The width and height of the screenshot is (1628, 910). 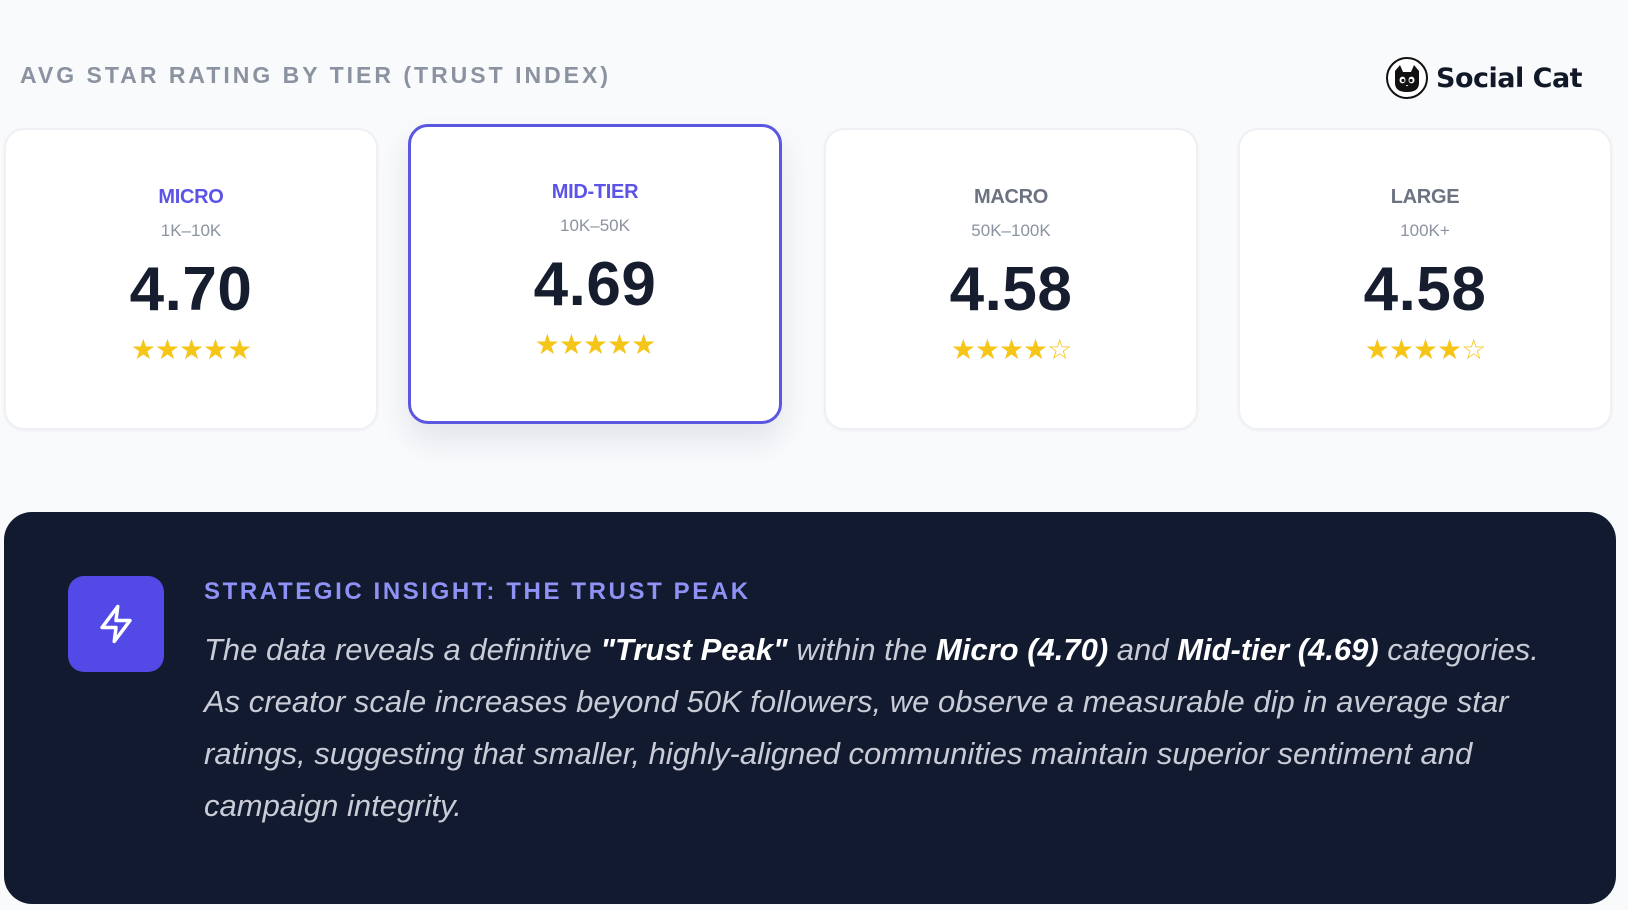 What do you see at coordinates (316, 75) in the screenshot?
I see `page-title: AVG STAR RATING BY TIER (TRUST INDEX)` at bounding box center [316, 75].